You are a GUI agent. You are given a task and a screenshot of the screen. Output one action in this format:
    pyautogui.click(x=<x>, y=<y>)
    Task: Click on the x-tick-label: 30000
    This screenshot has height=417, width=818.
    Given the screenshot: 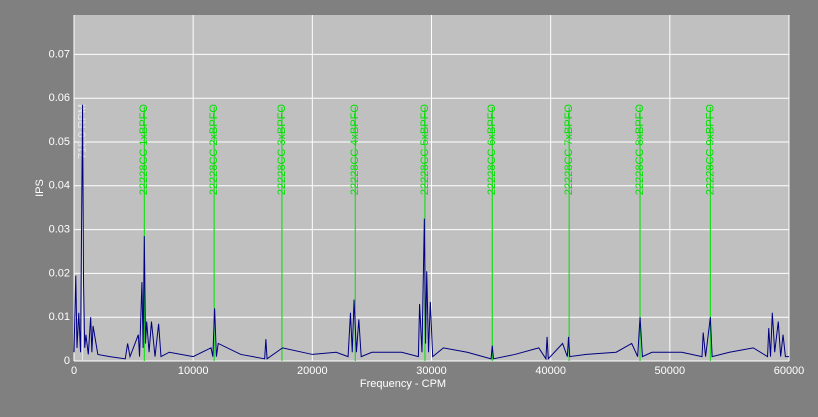 What is the action you would take?
    pyautogui.click(x=431, y=371)
    